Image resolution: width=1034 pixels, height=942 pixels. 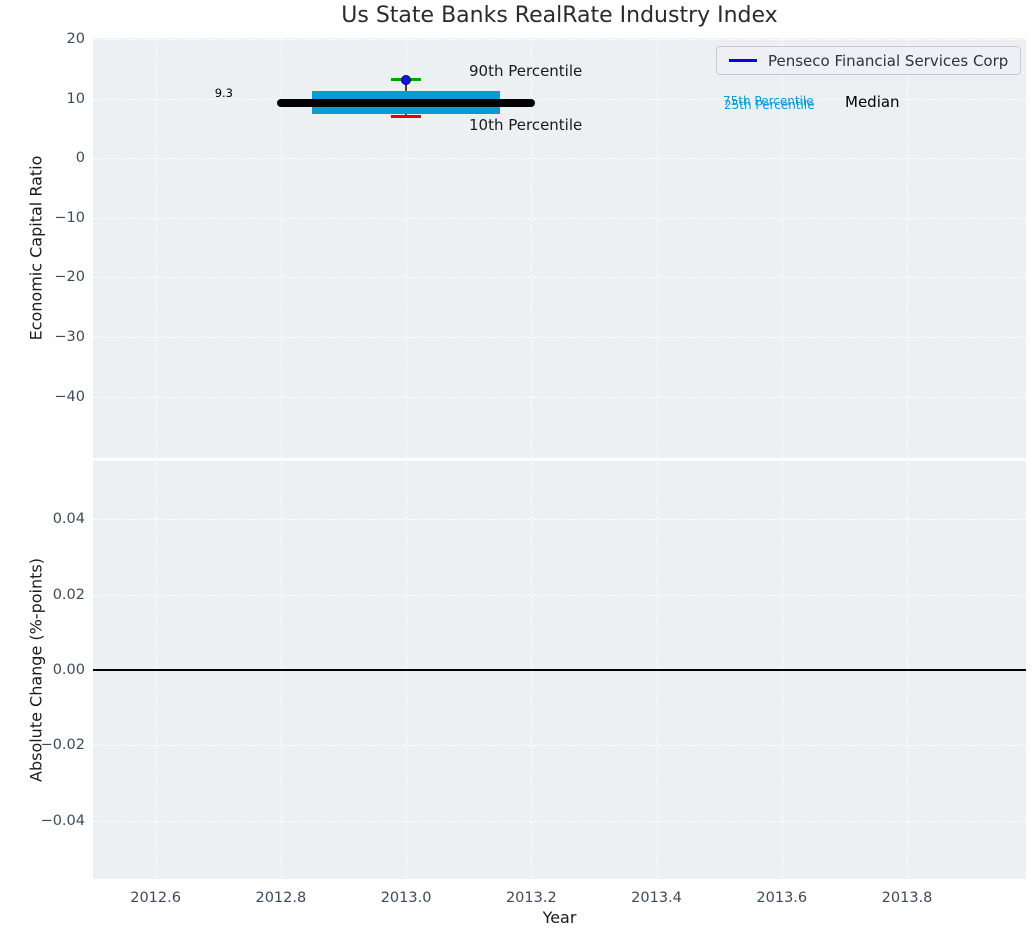 What do you see at coordinates (80, 158) in the screenshot?
I see `y-tick-label: 0` at bounding box center [80, 158].